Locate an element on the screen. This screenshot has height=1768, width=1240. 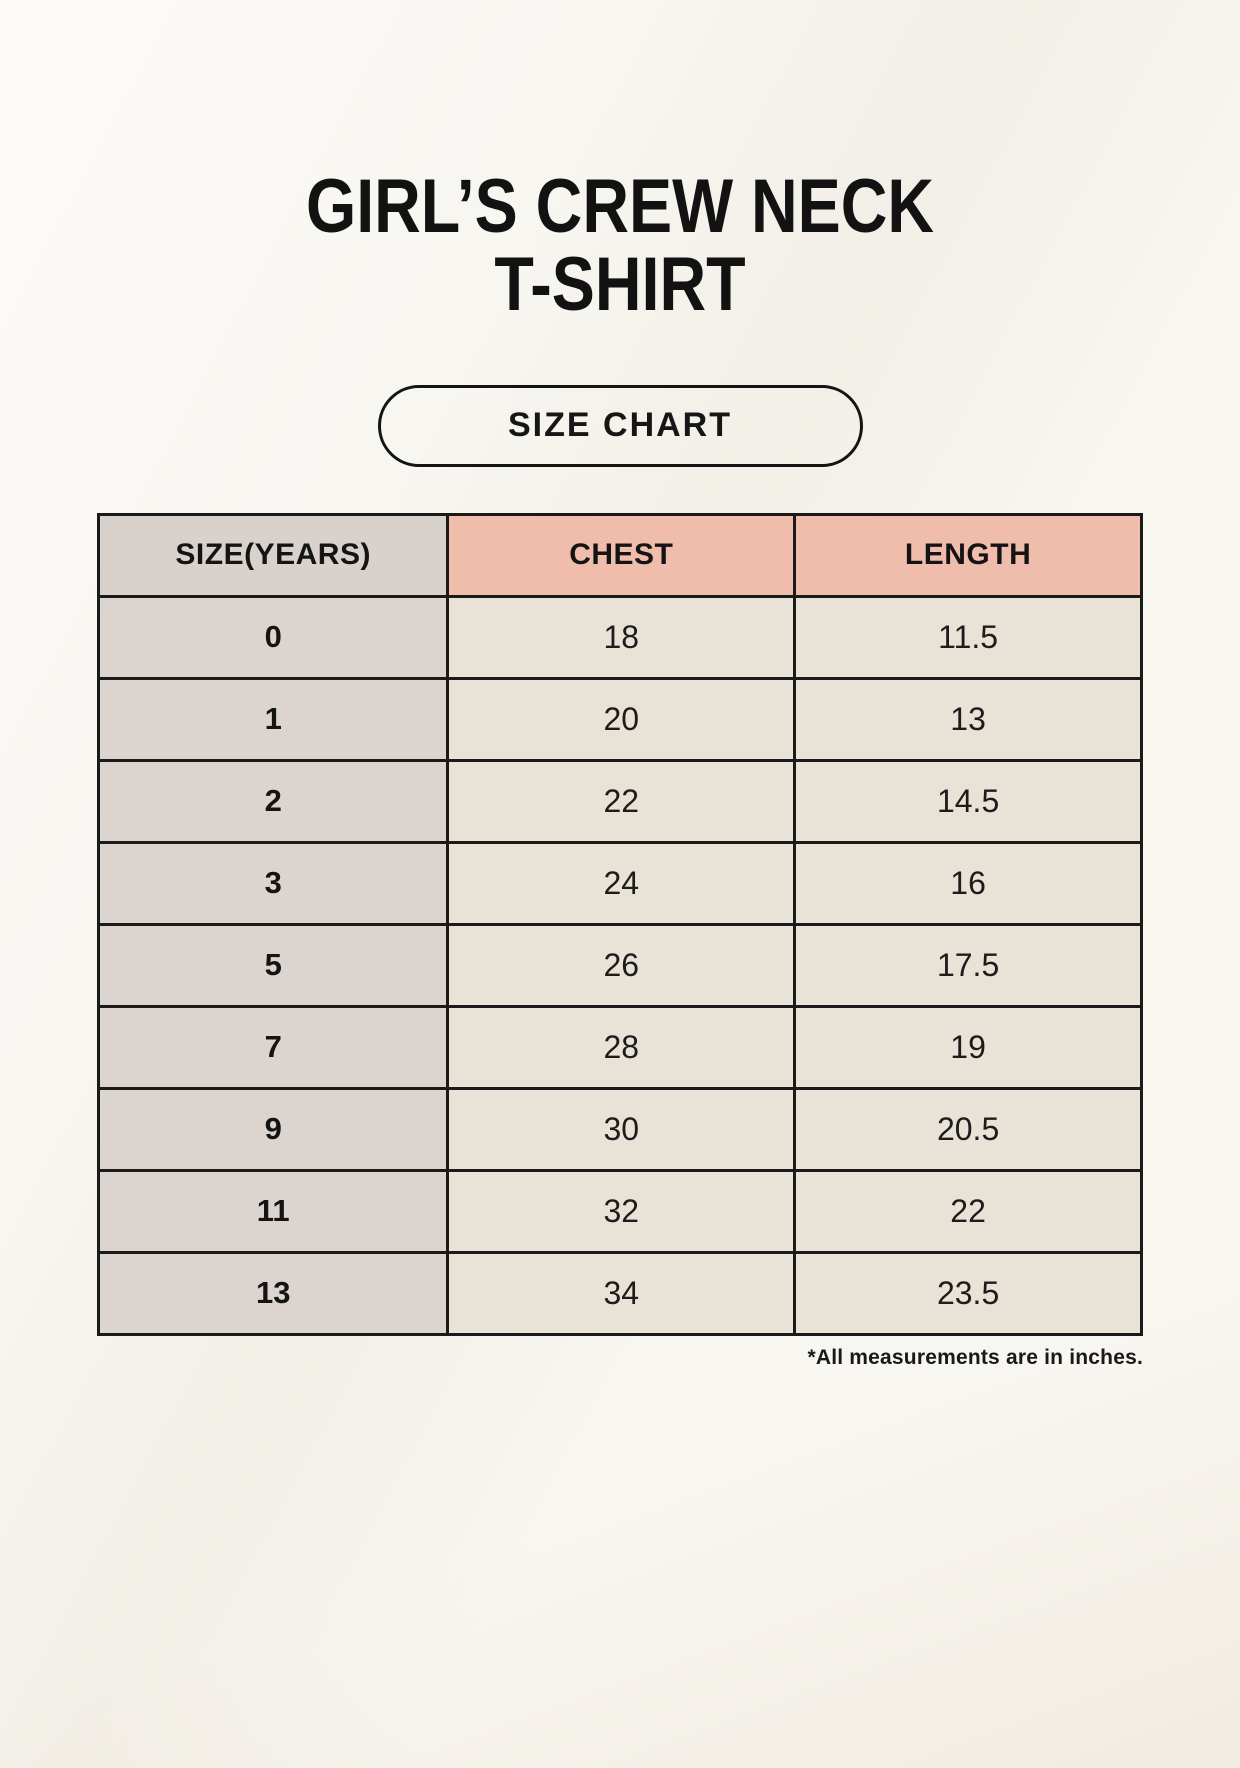
length-cell: 22 is located at coordinates (968, 1211).